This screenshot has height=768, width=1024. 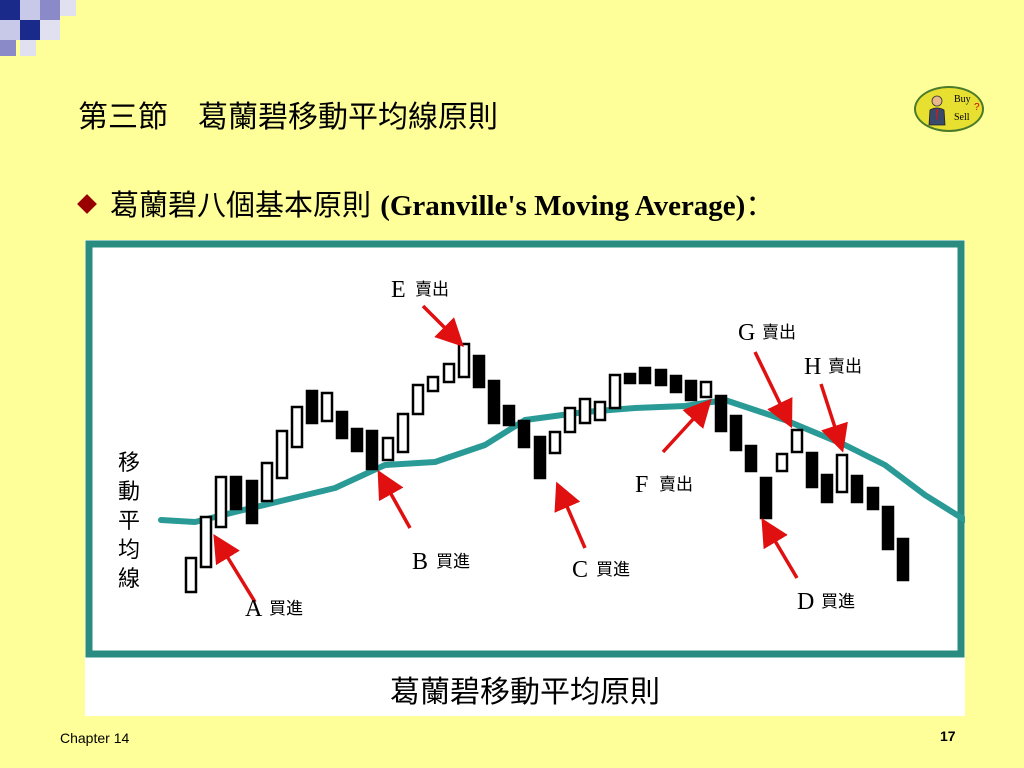 I want to click on bullet-point: 葛蘭碧八個基本原則 (Granville's Moving Average)：, so click(x=426, y=203).